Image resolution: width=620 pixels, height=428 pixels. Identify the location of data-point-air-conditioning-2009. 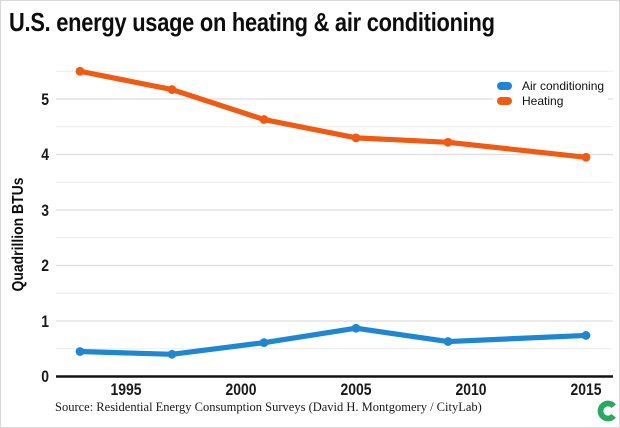
(448, 341).